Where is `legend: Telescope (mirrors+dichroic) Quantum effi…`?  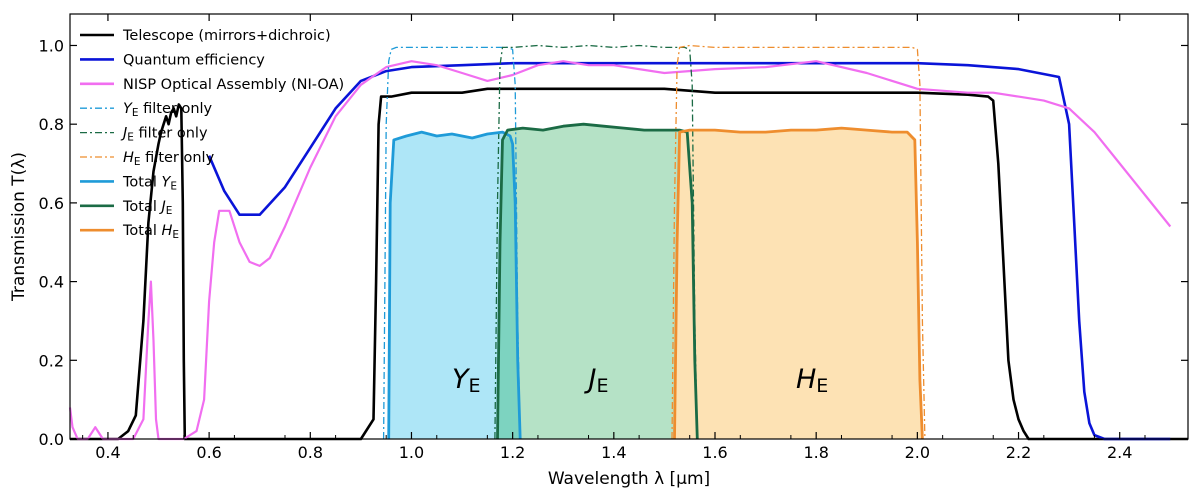
legend: Telescope (mirrors+dichroic) Quantum effi… is located at coordinates (212, 134).